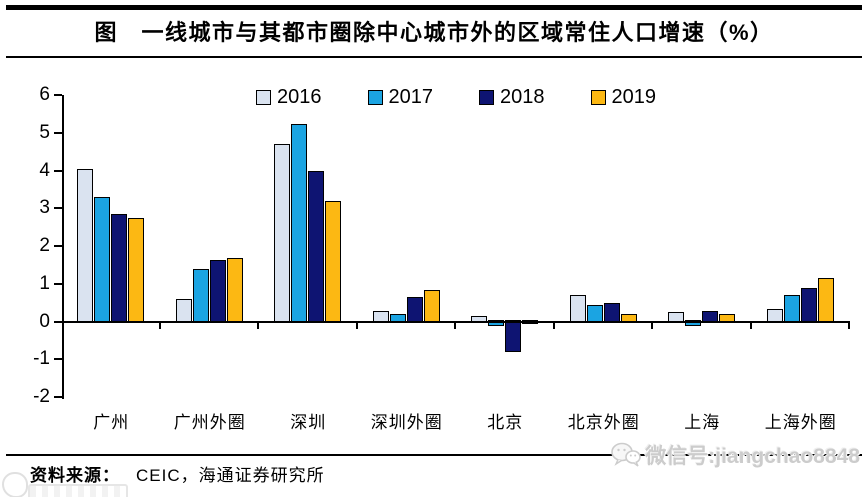 This screenshot has height=497, width=868. Describe the element at coordinates (634, 97) in the screenshot. I see `legend-label-2019: 2019` at that location.